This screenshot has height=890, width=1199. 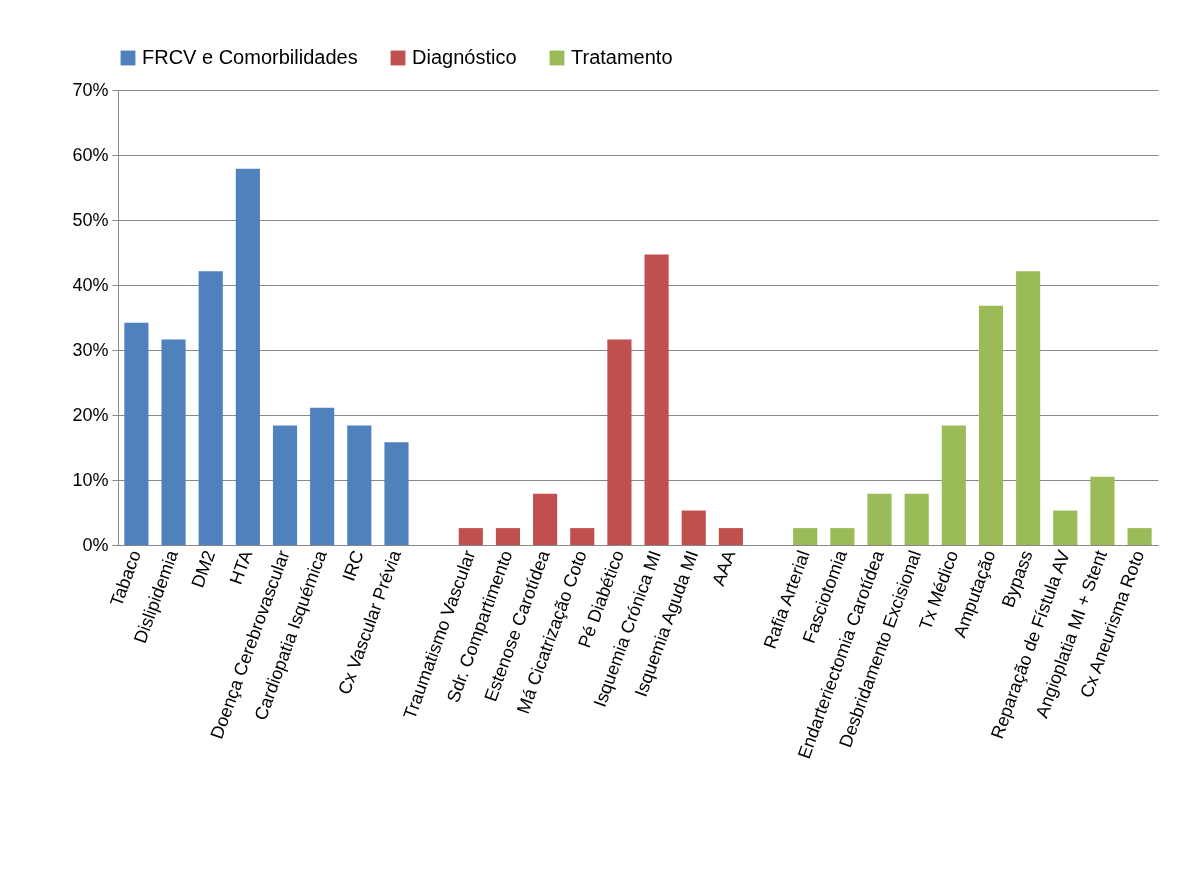 What do you see at coordinates (90, 349) in the screenshot?
I see `y-tick-label: 30%` at bounding box center [90, 349].